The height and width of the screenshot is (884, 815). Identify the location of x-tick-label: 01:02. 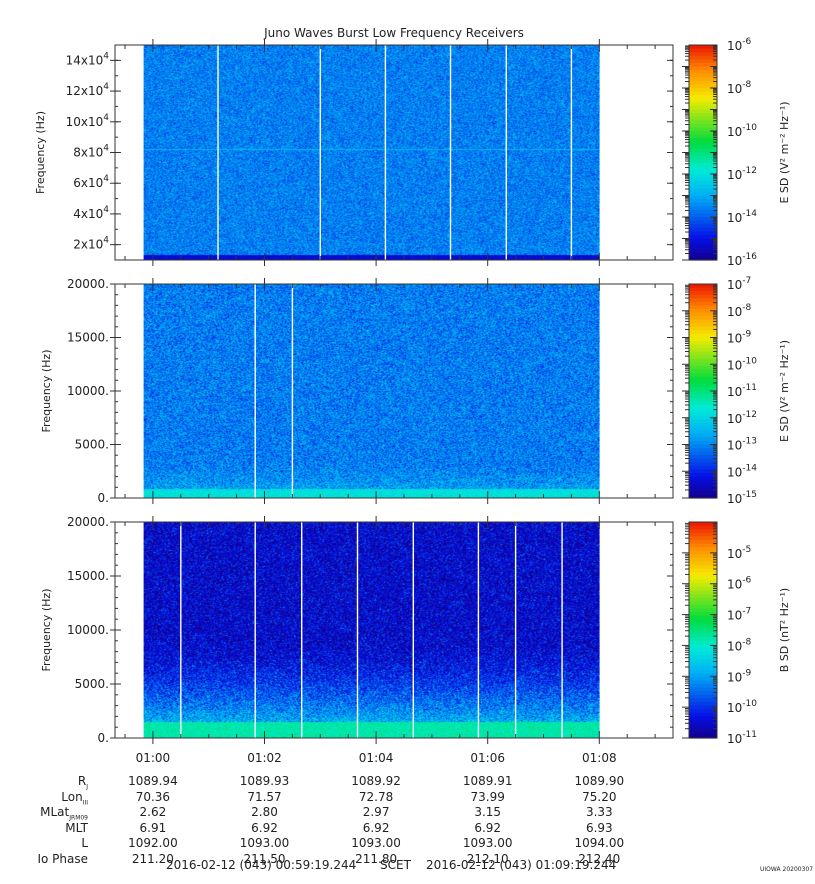
(264, 758).